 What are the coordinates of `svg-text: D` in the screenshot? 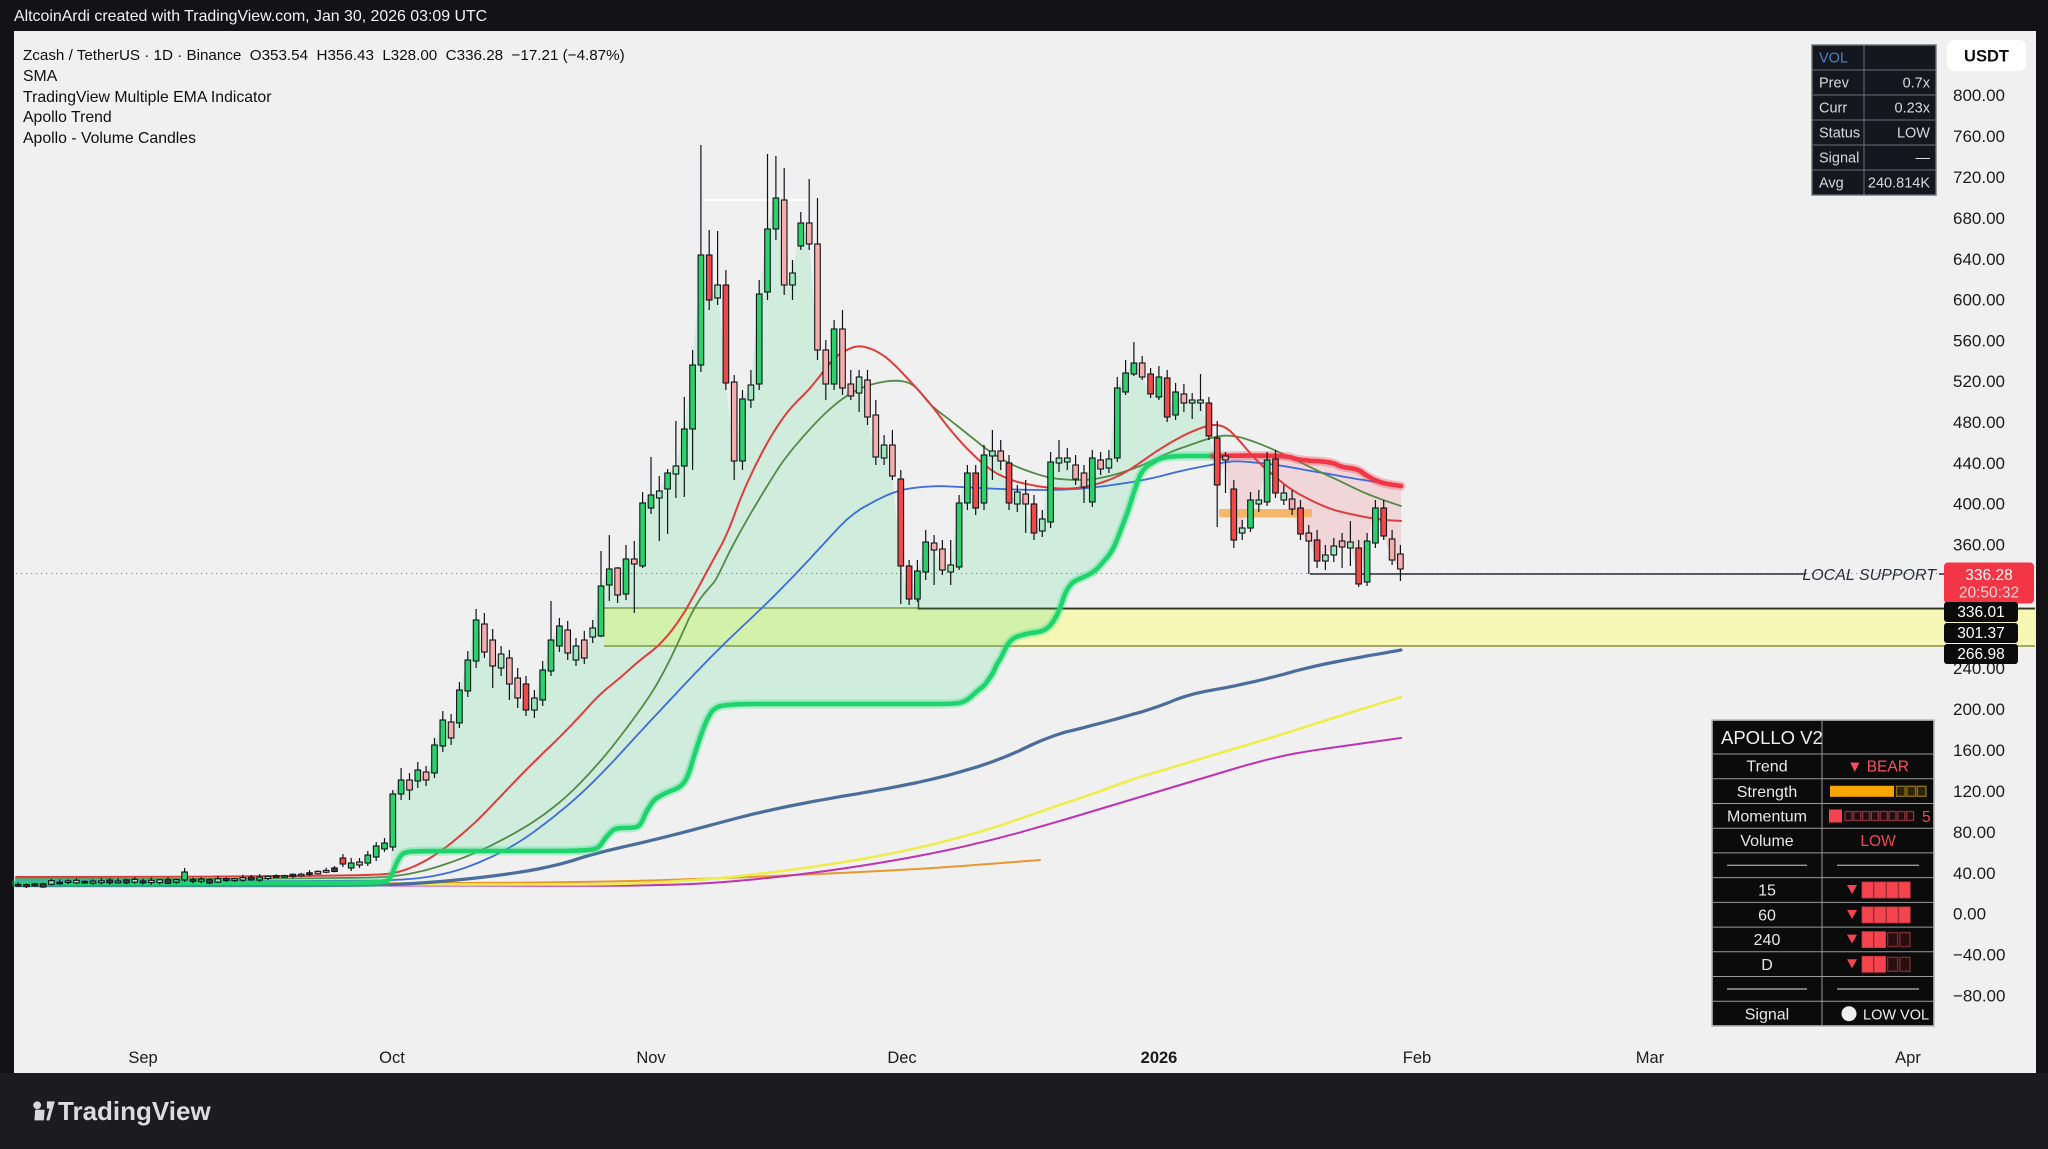 It's located at (1767, 965).